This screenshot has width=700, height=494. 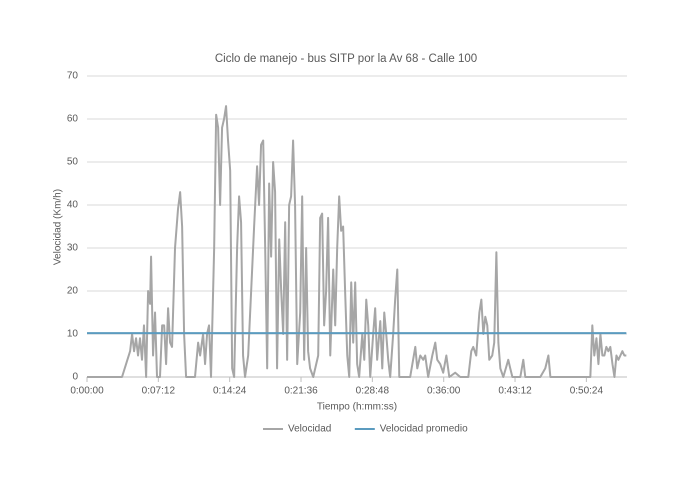 I want to click on x-tick-label: 0:36:00, so click(x=444, y=391).